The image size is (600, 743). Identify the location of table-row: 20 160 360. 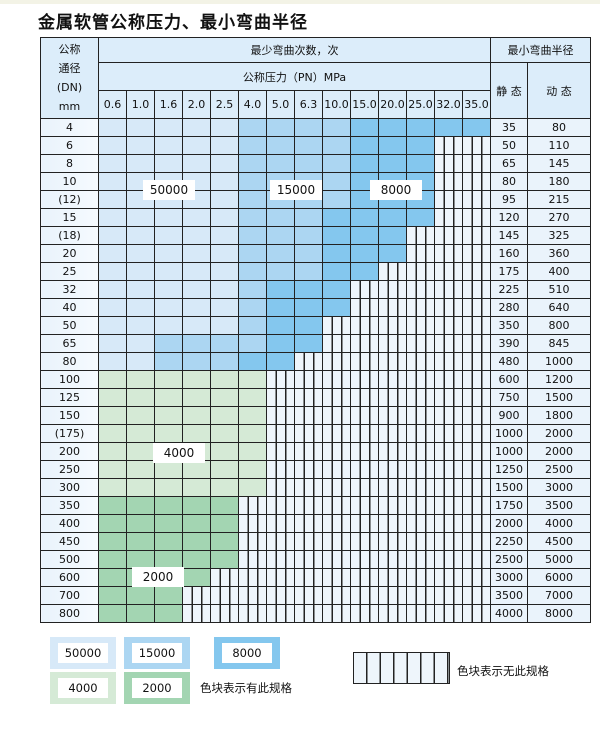
(315, 253).